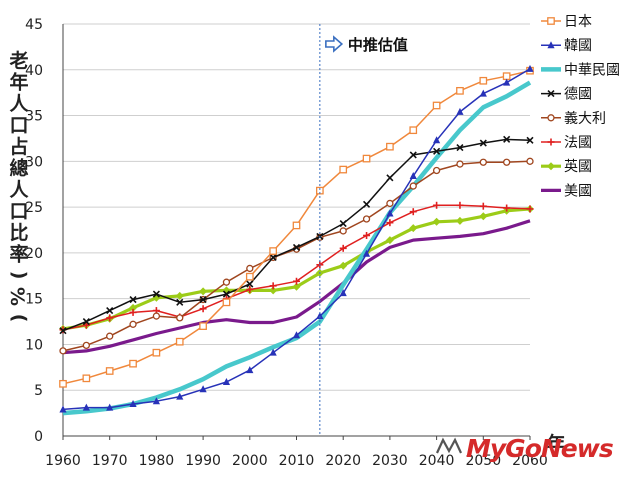 Image resolution: width=640 pixels, height=484 pixels. Describe the element at coordinates (578, 22) in the screenshot. I see `legend-label: 日本` at that location.